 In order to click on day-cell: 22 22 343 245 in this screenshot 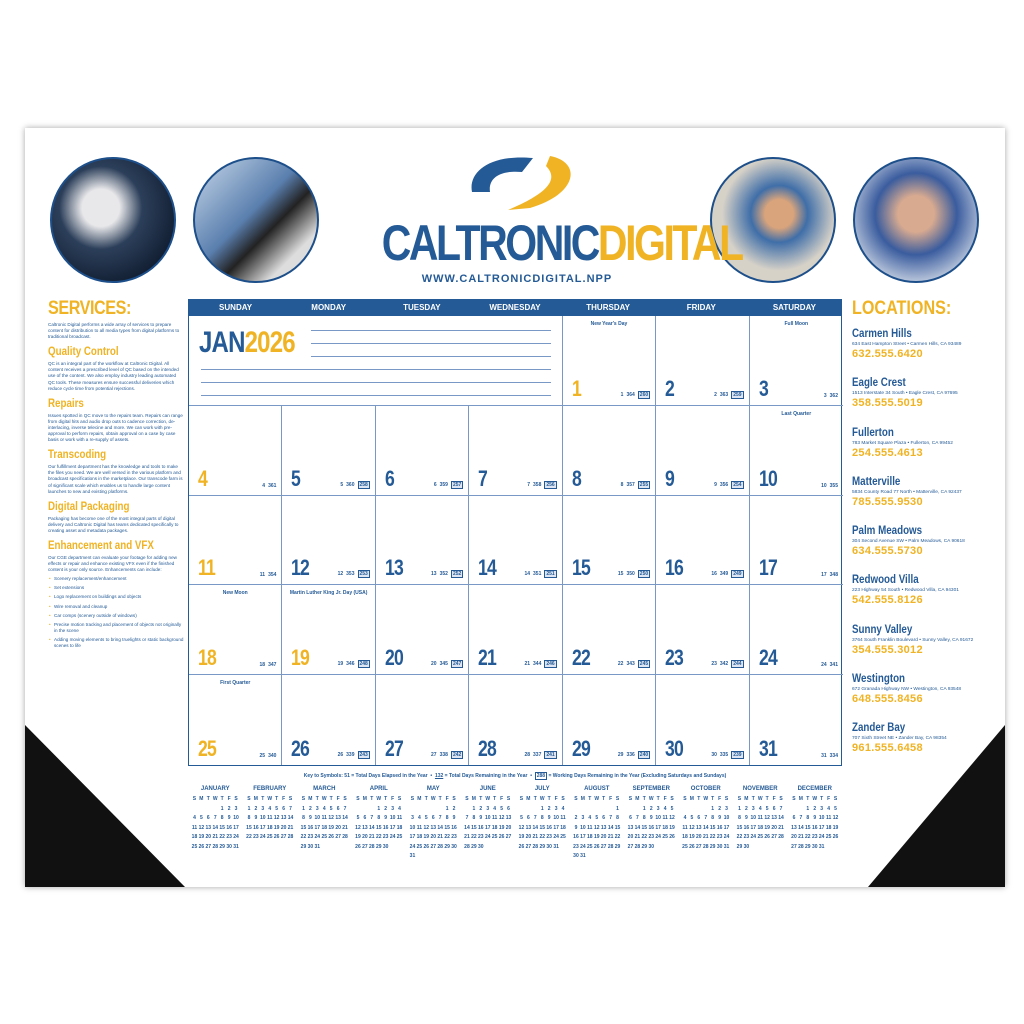, I will do `click(609, 630)`.